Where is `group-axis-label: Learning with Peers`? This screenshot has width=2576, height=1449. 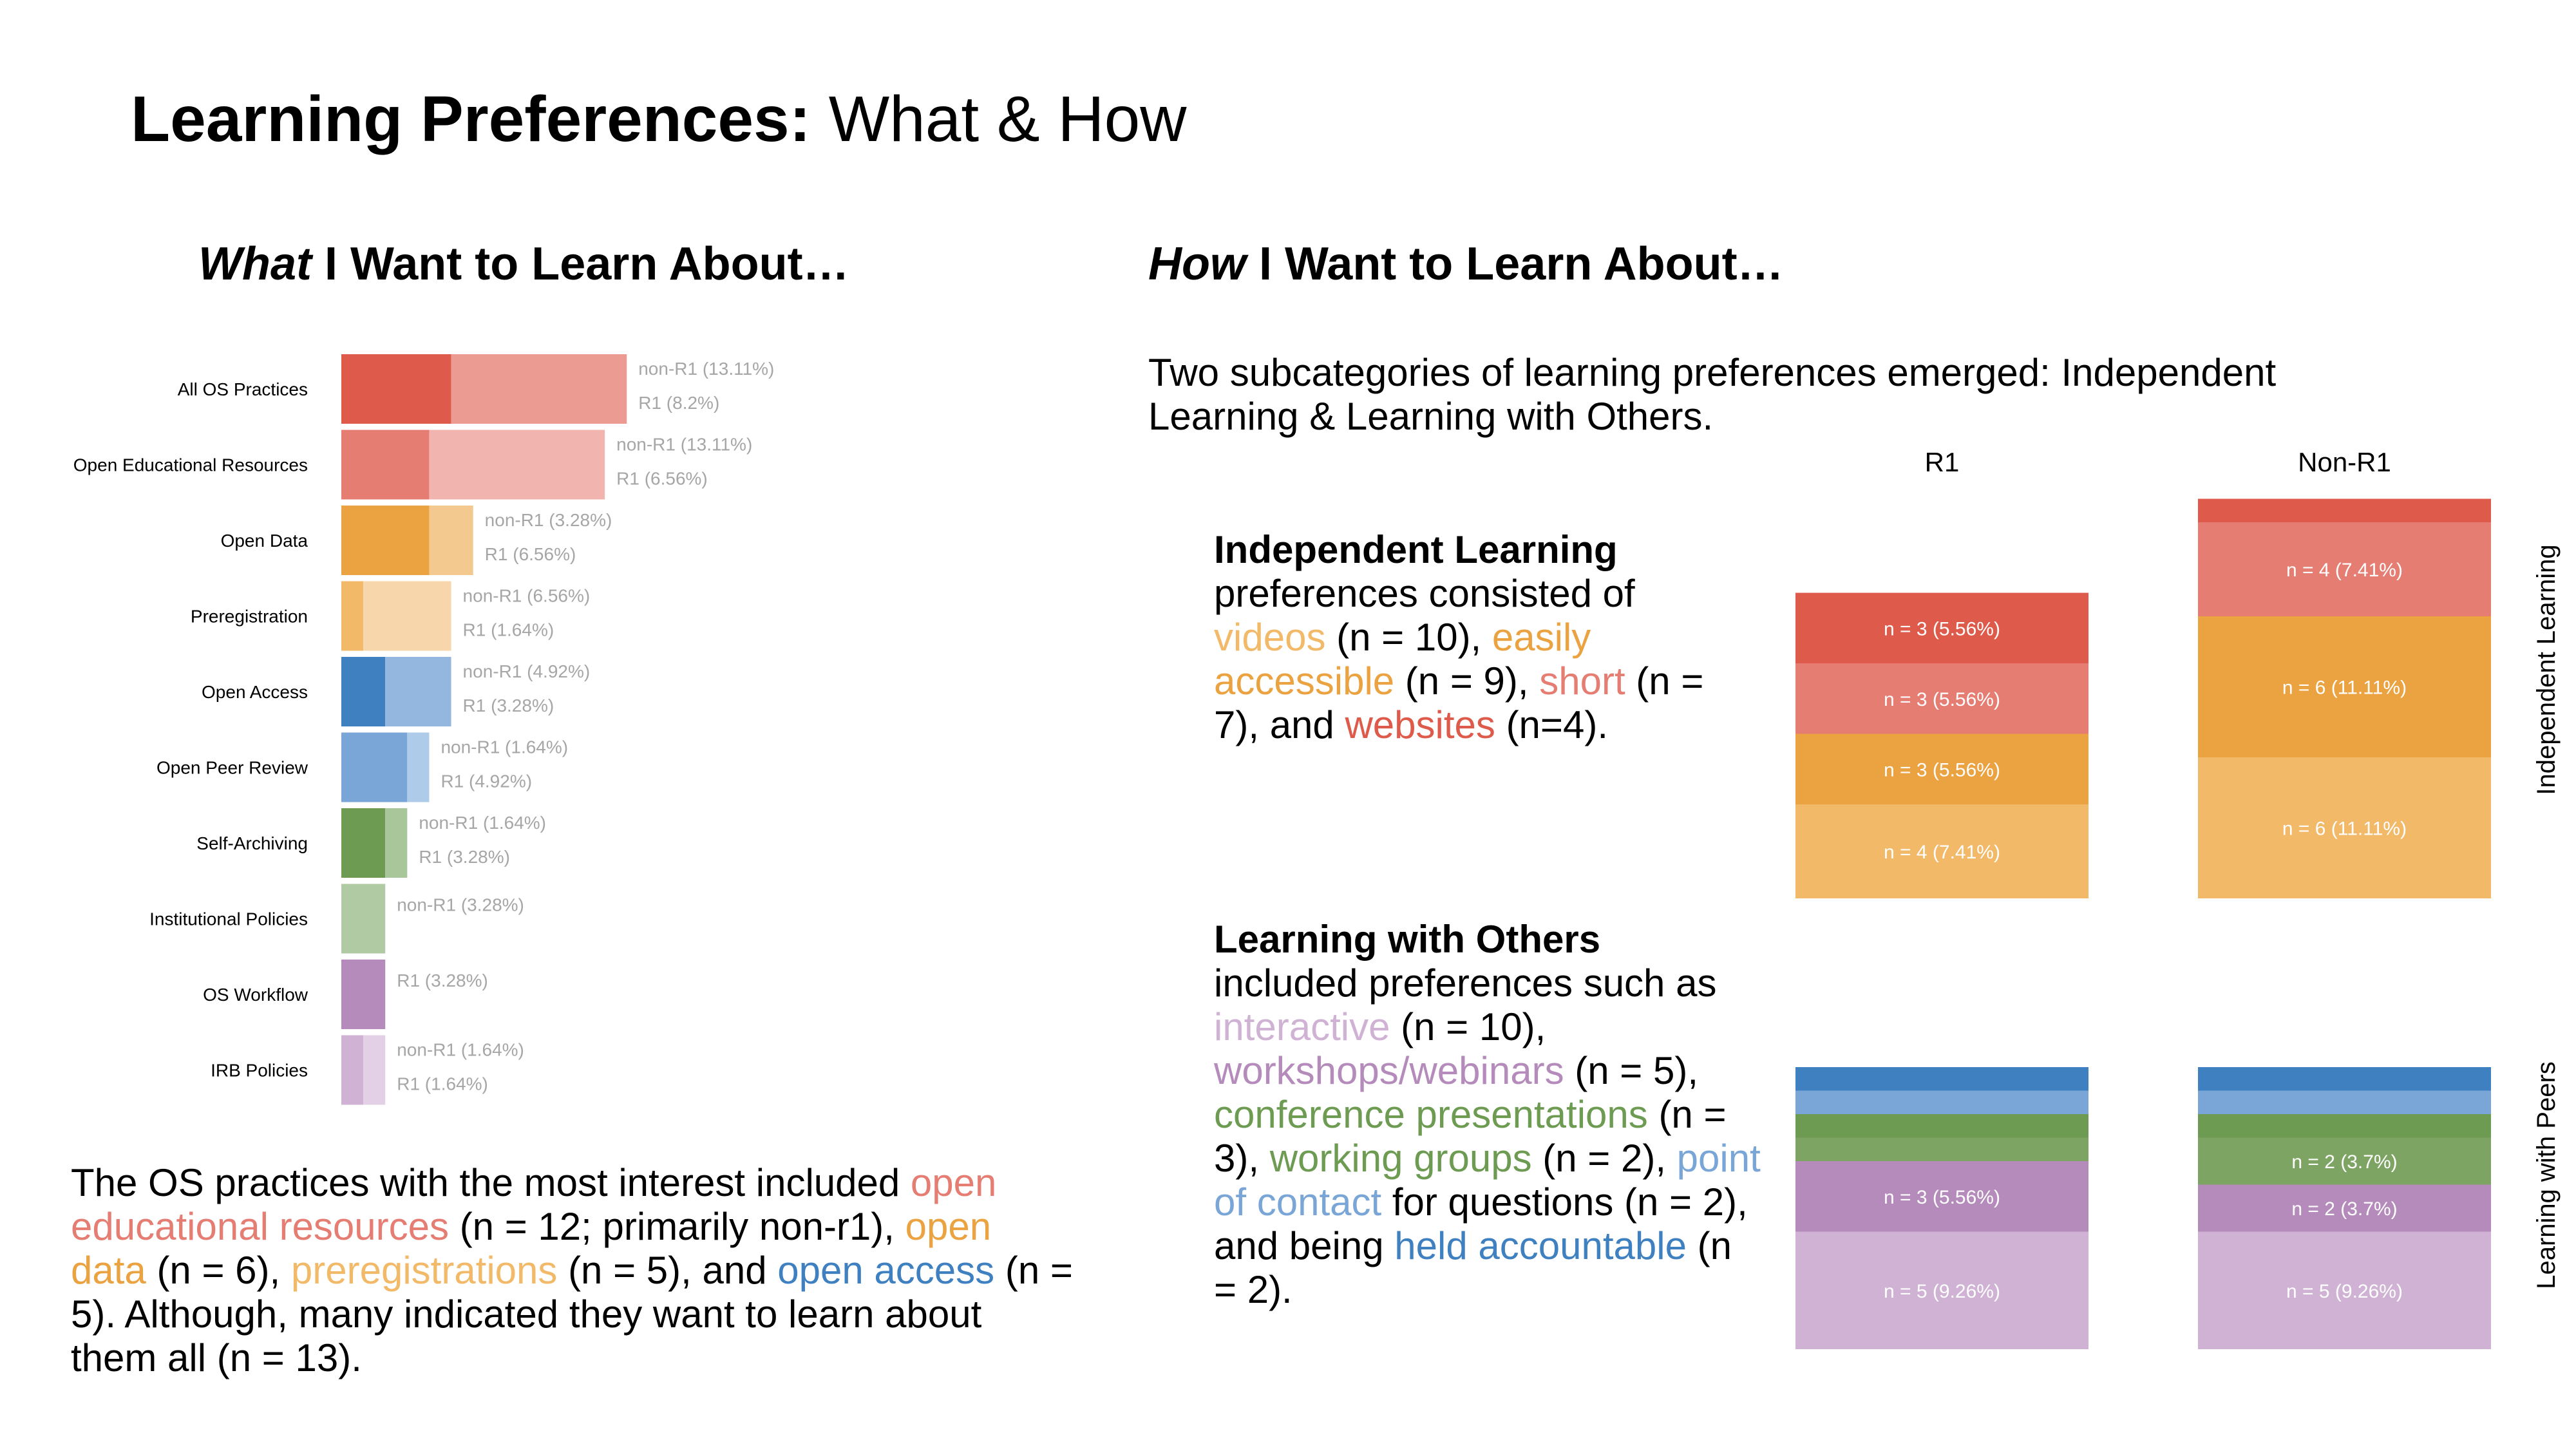
group-axis-label: Learning with Peers is located at coordinates (2547, 1175).